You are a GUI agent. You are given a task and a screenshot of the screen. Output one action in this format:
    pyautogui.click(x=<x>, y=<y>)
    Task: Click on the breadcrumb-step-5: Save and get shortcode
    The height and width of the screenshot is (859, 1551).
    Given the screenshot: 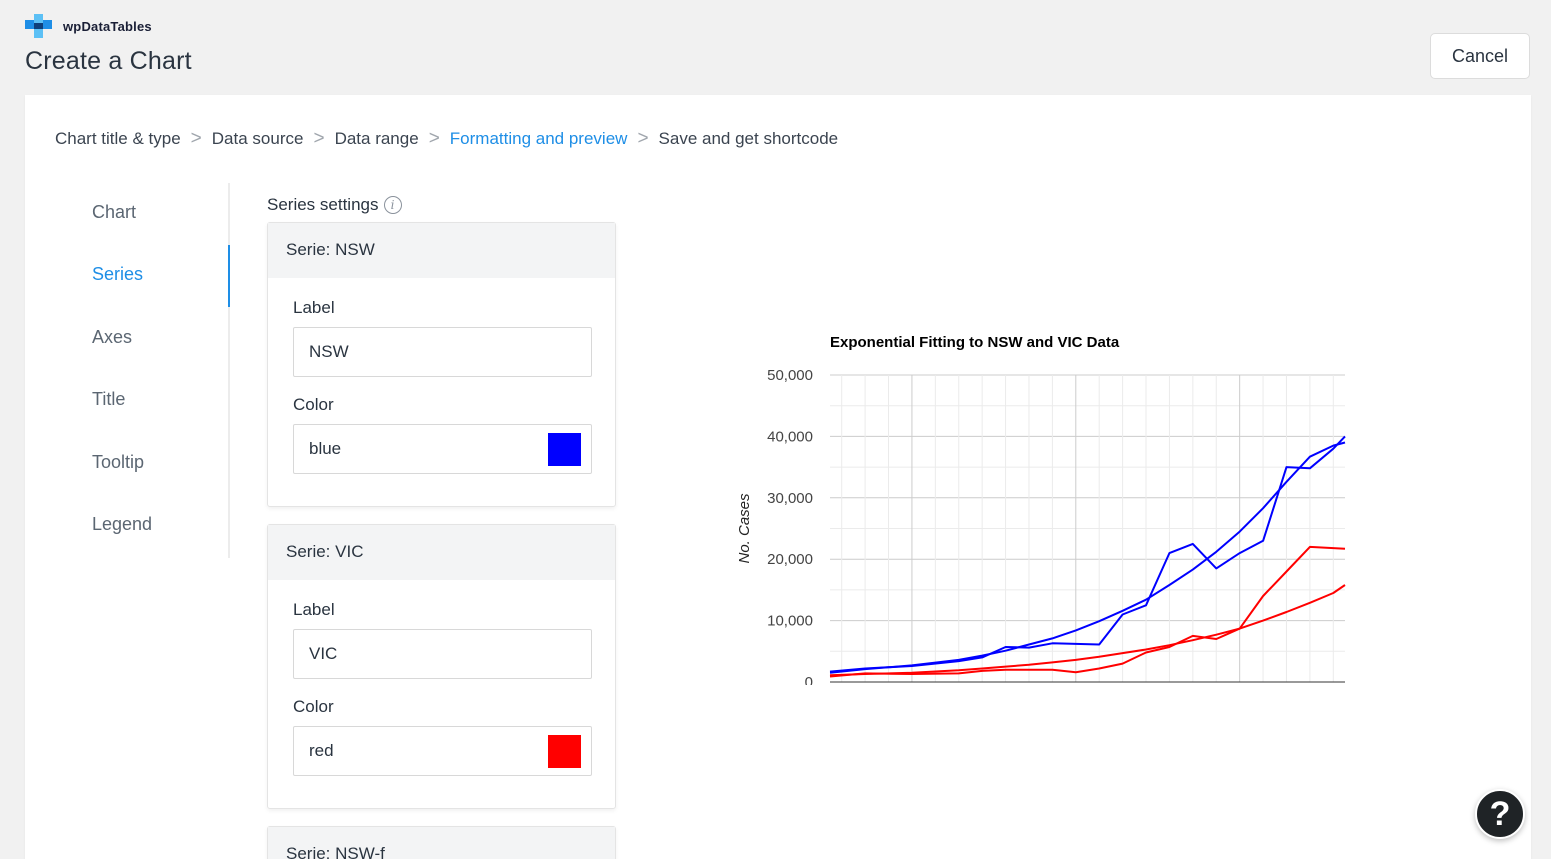 What is the action you would take?
    pyautogui.click(x=748, y=138)
    